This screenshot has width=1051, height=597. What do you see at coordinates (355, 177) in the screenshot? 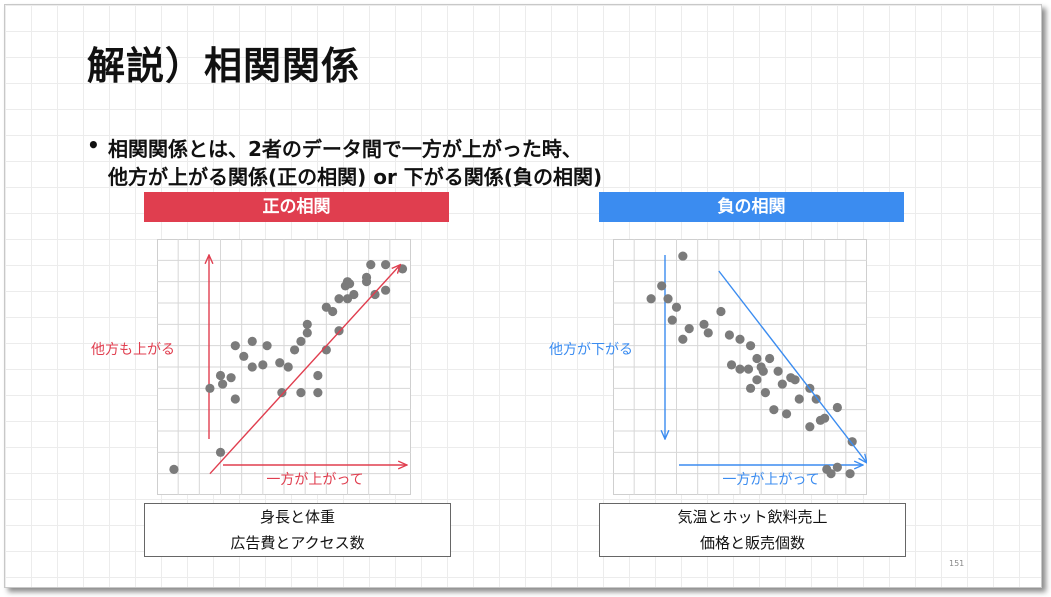
I see `bullet-line-2: 他方が上がる関係(正の相関) or 下がる関係(負の相関)` at bounding box center [355, 177].